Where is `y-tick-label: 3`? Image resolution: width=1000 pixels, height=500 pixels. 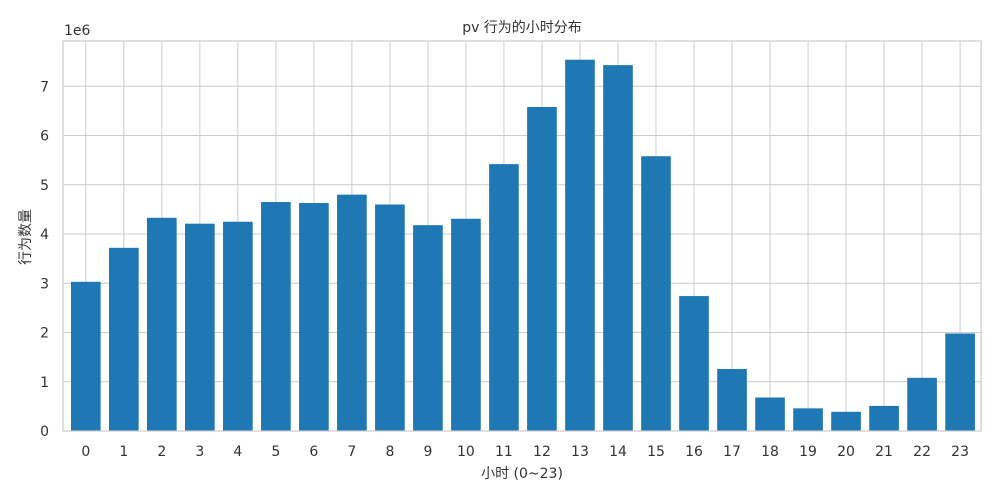
y-tick-label: 3 is located at coordinates (44, 284).